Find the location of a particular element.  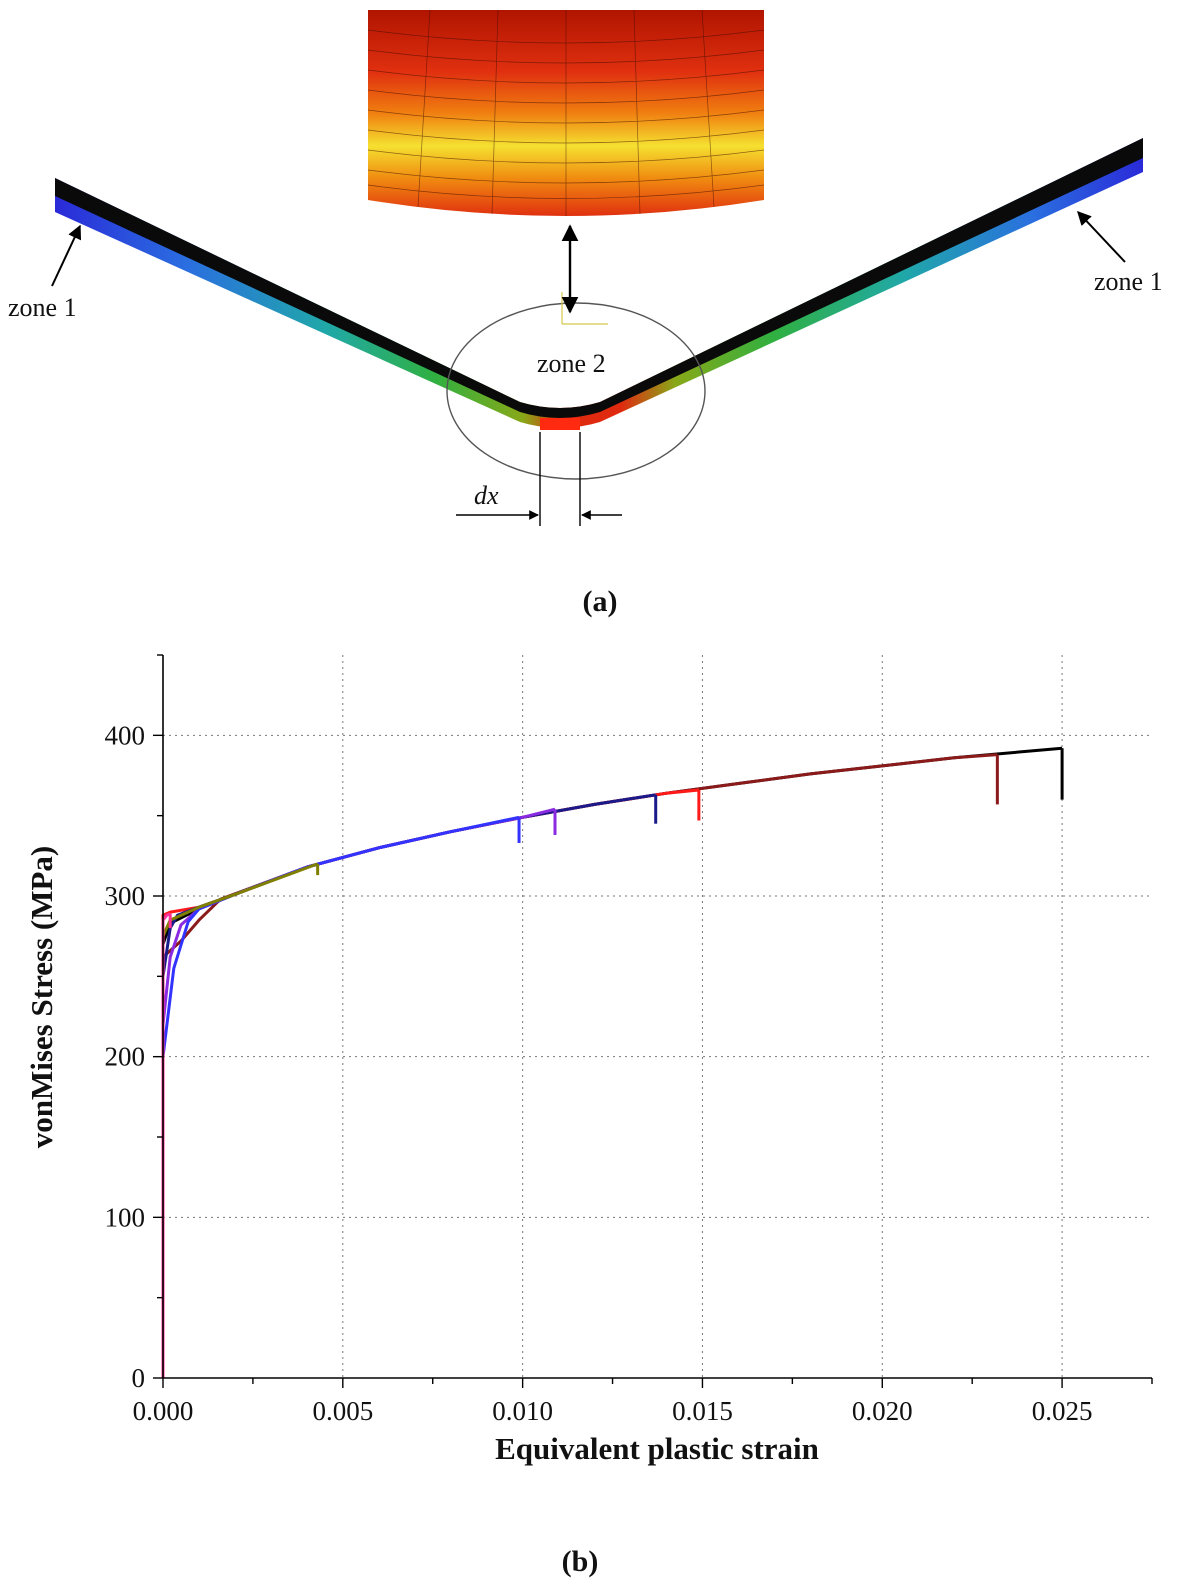

panel-a-caption: (a) is located at coordinates (600, 601).